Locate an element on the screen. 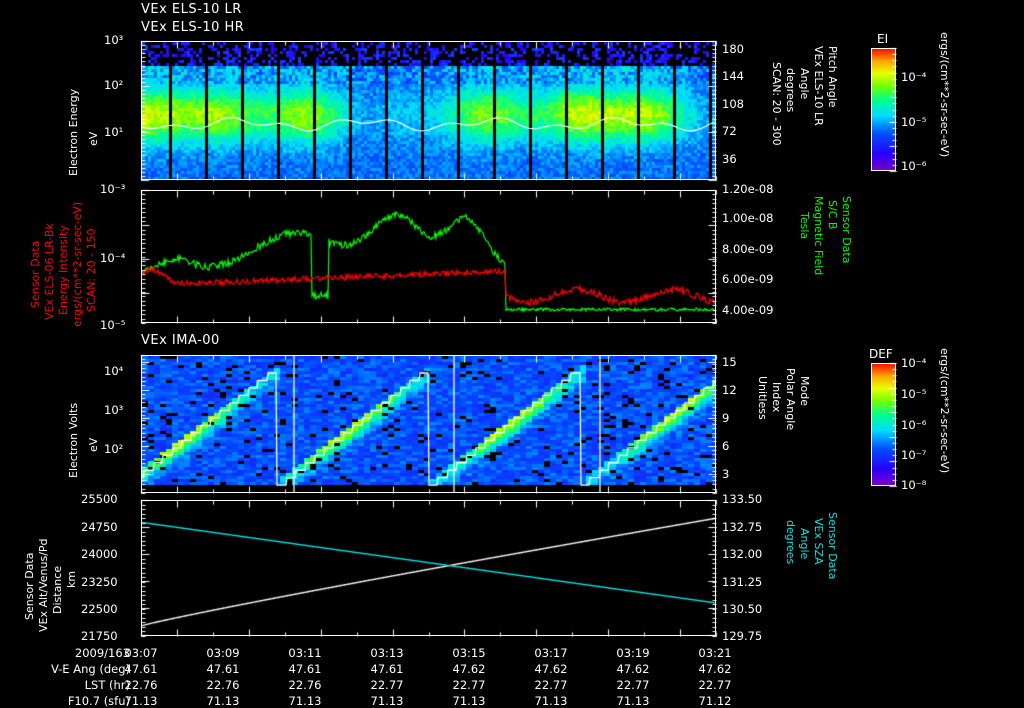 The width and height of the screenshot is (1024, 708). panel3-right-ytick-3: 6 is located at coordinates (726, 446).